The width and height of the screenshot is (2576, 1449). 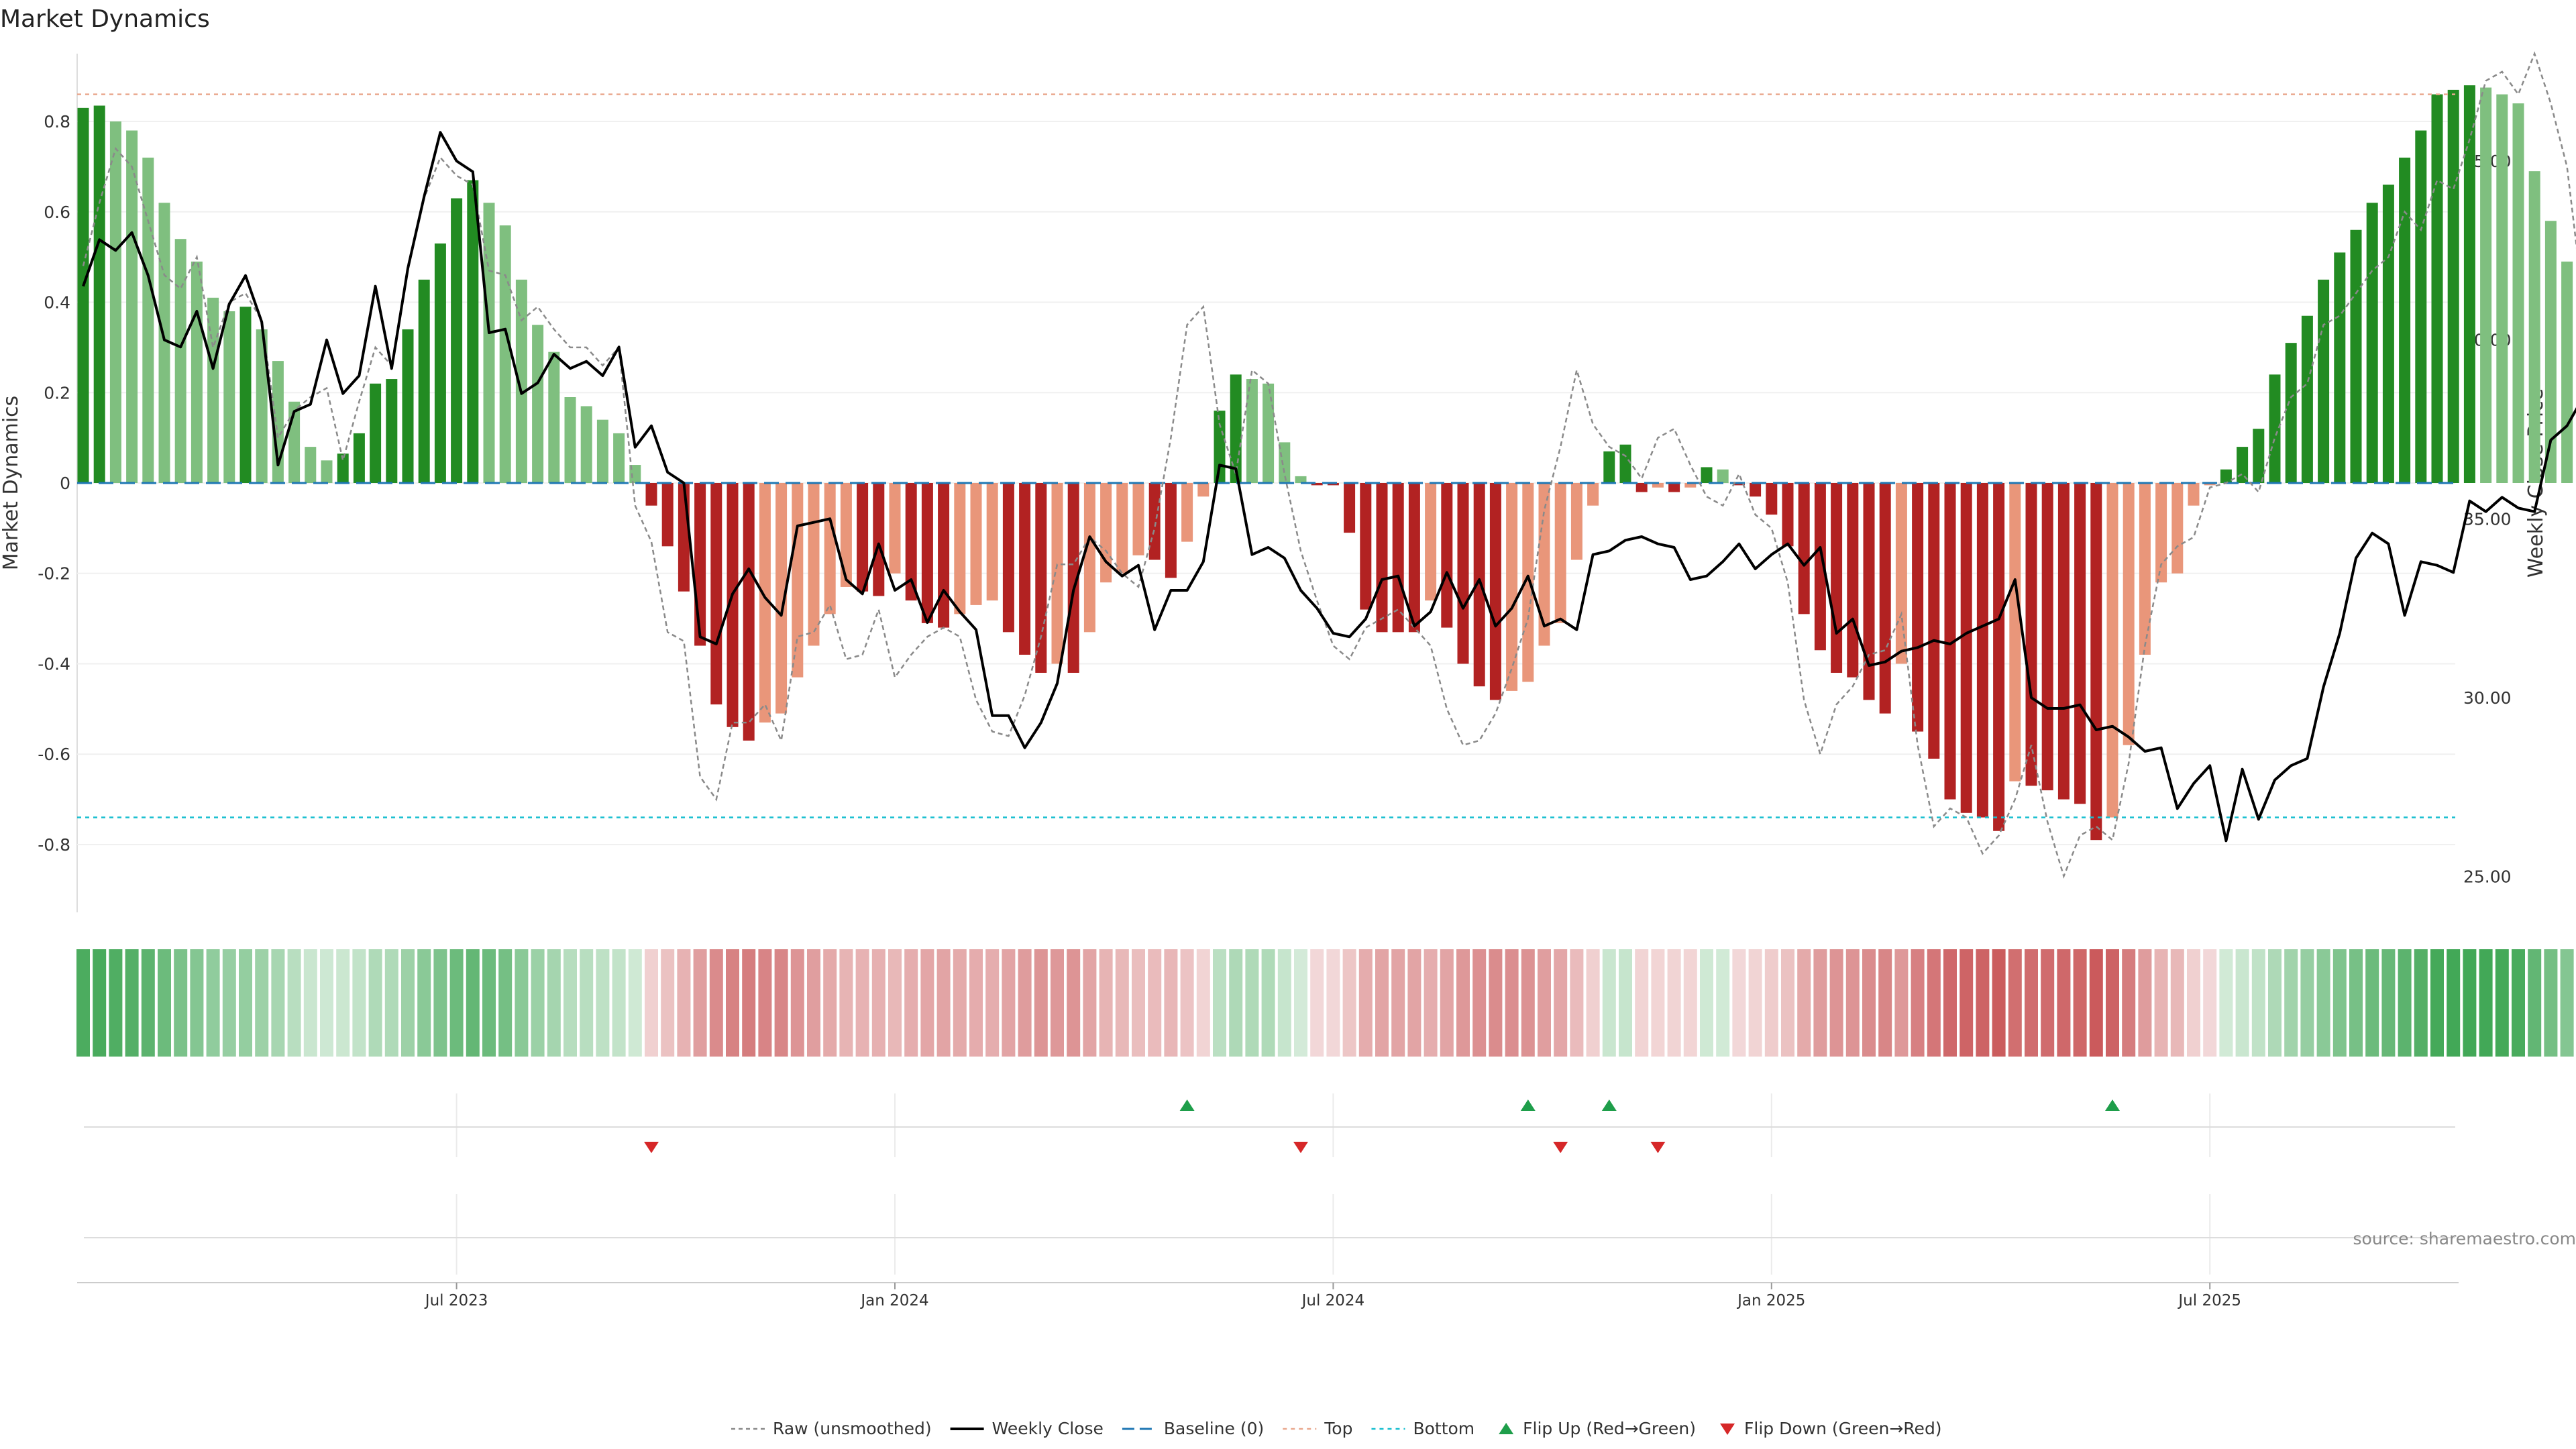 What do you see at coordinates (852, 1428) in the screenshot?
I see `legend-label-raw: Raw (unsmoothed)` at bounding box center [852, 1428].